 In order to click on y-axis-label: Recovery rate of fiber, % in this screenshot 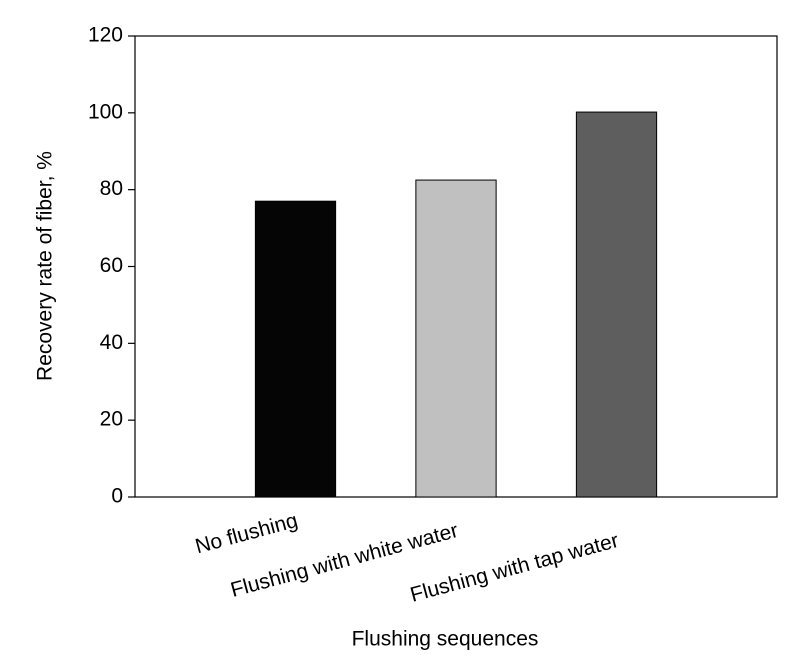, I will do `click(45, 266)`.